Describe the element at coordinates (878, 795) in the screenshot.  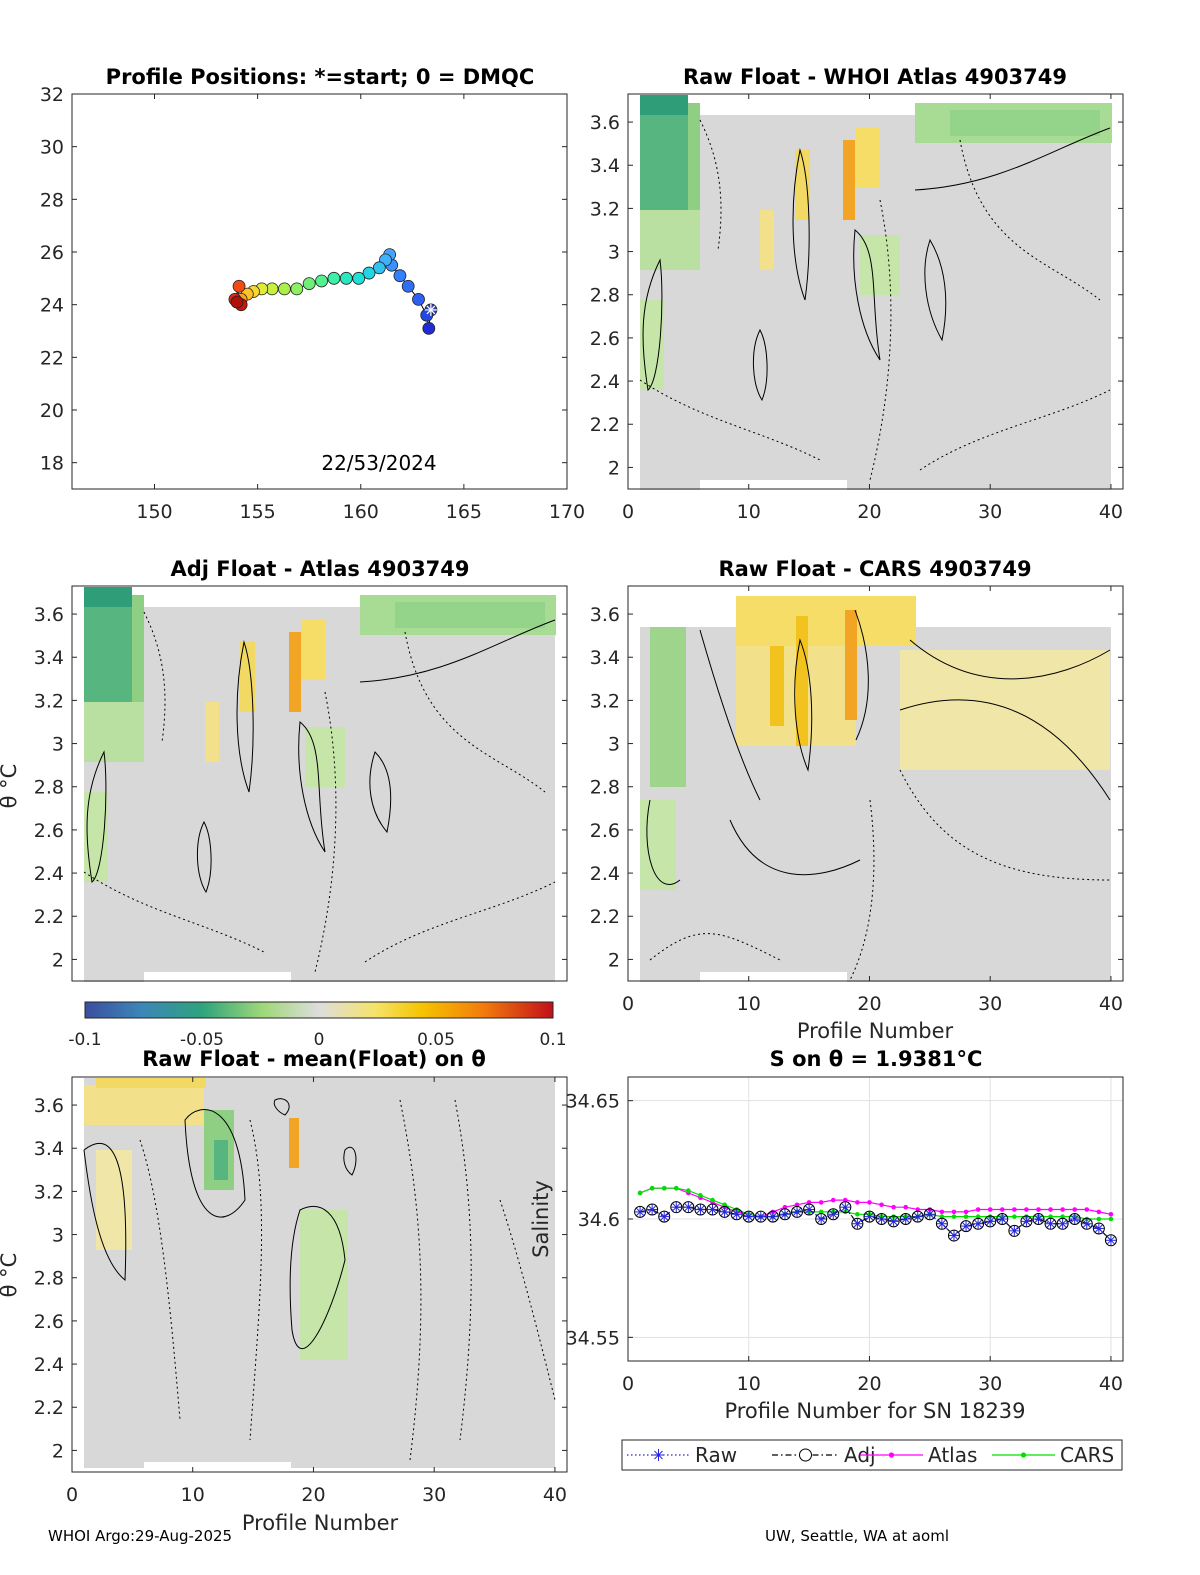
I see `cars-contours` at that location.